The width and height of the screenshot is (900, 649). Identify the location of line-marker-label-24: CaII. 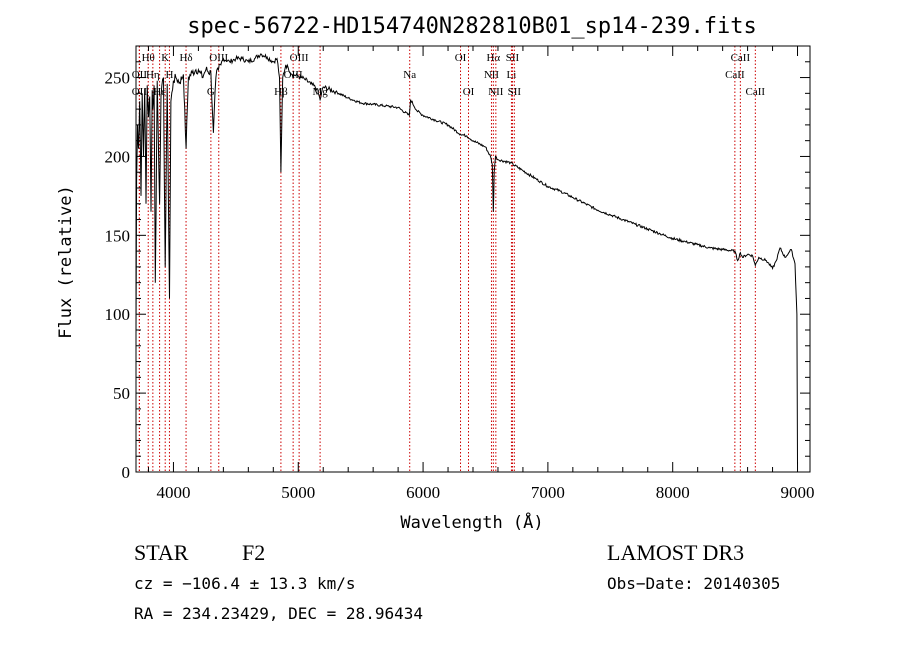
(741, 58).